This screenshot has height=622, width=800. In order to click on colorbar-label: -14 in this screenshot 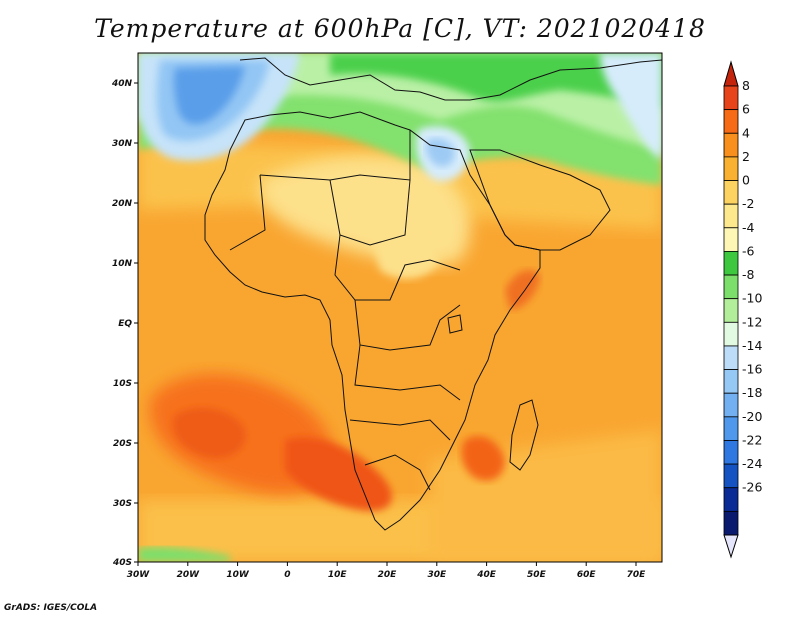, I will do `click(752, 345)`.